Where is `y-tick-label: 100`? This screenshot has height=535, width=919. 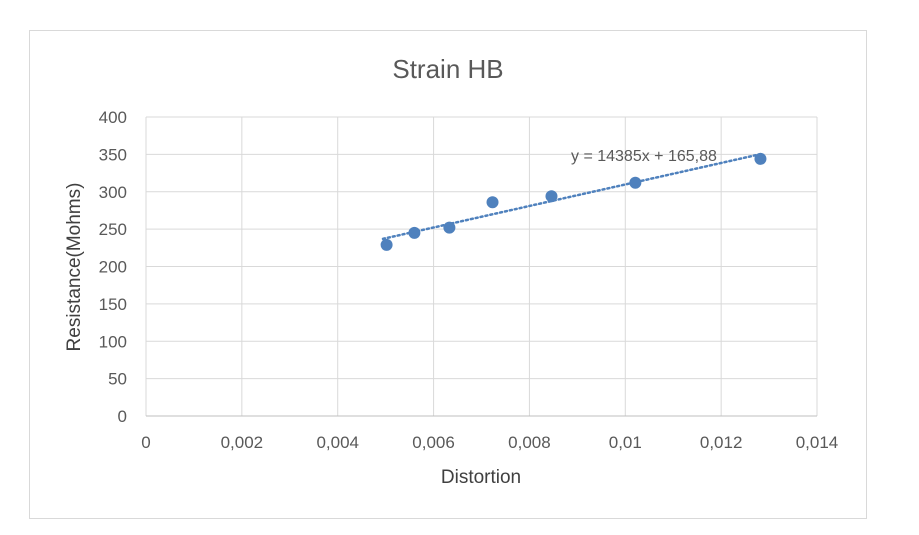 y-tick-label: 100 is located at coordinates (113, 341).